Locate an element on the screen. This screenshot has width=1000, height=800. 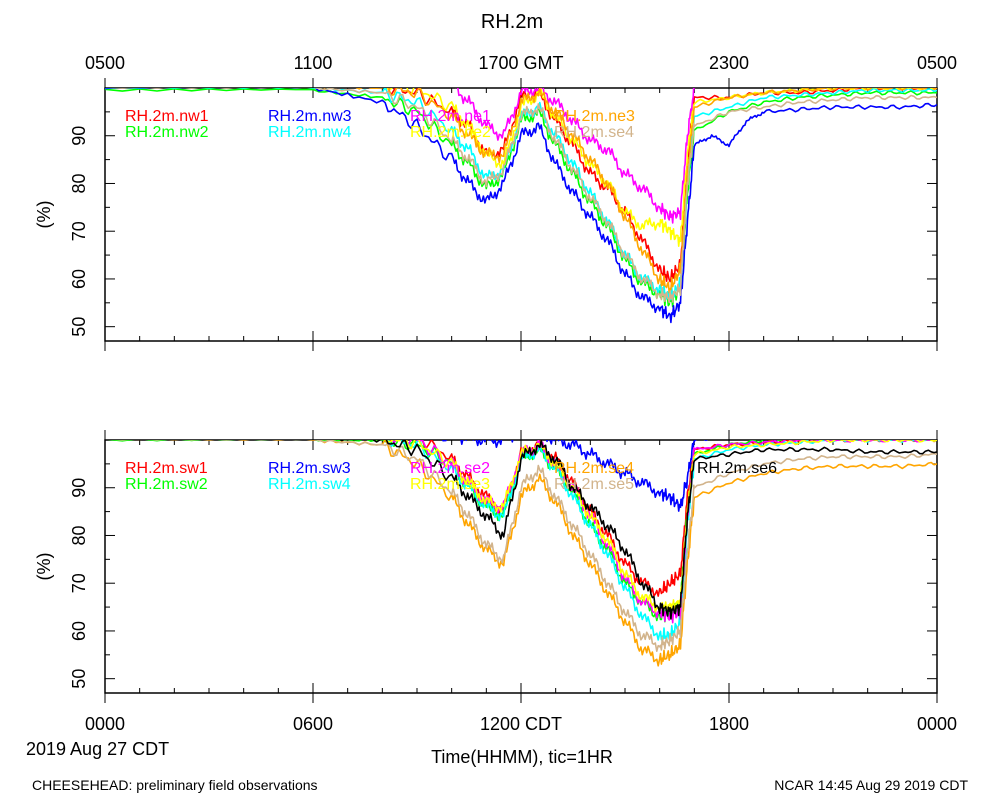
series-line-rh-2m-se6 is located at coordinates (638, 530).